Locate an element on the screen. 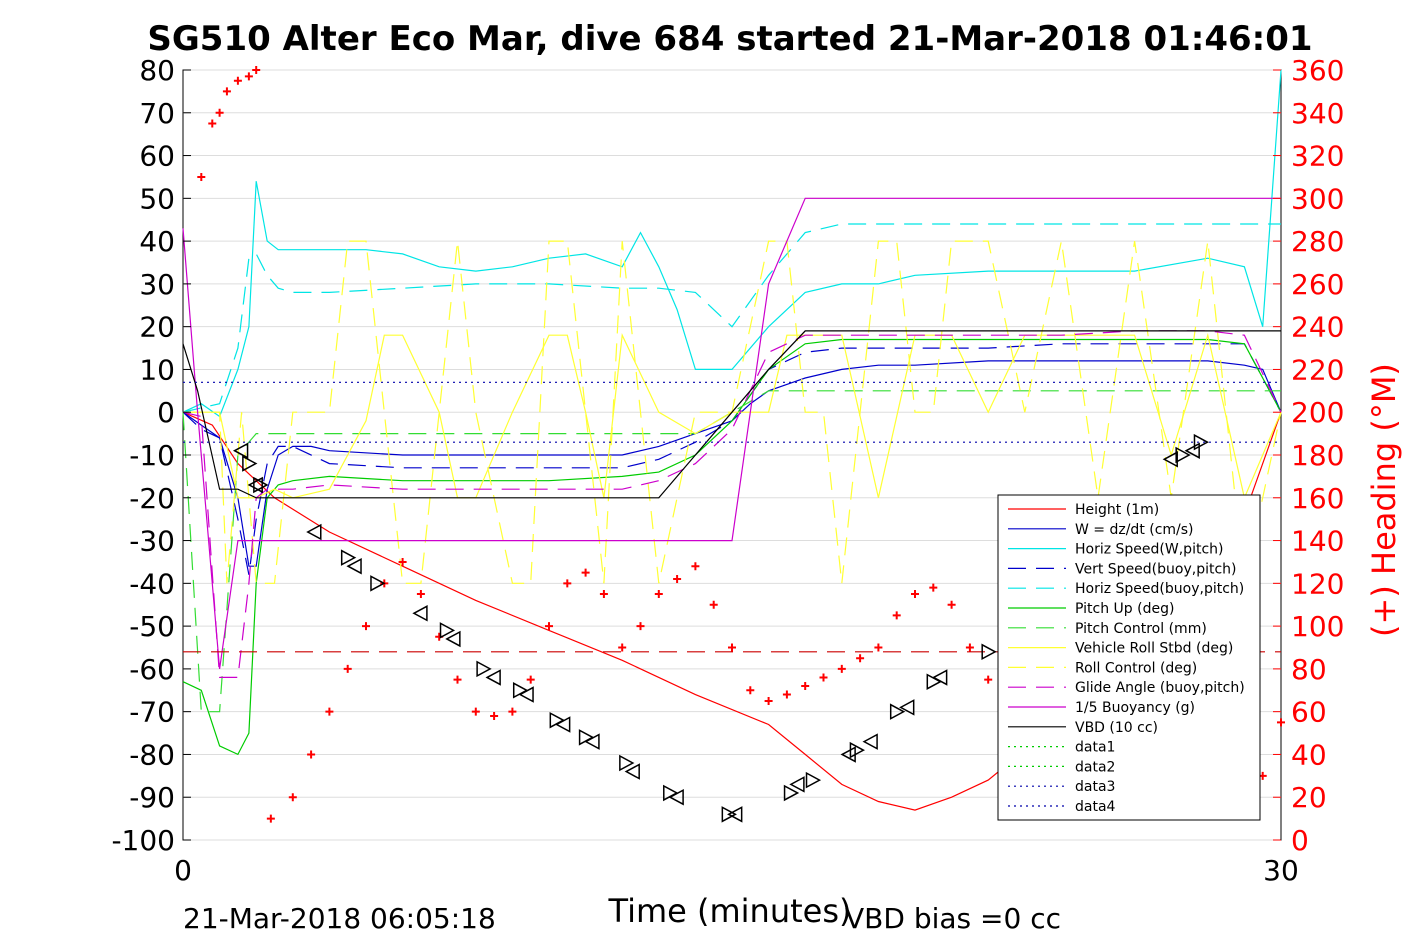 Image resolution: width=1417 pixels, height=945 pixels. footer-timestamp: 21-Mar-2018 06:05:18 is located at coordinates (339, 918).